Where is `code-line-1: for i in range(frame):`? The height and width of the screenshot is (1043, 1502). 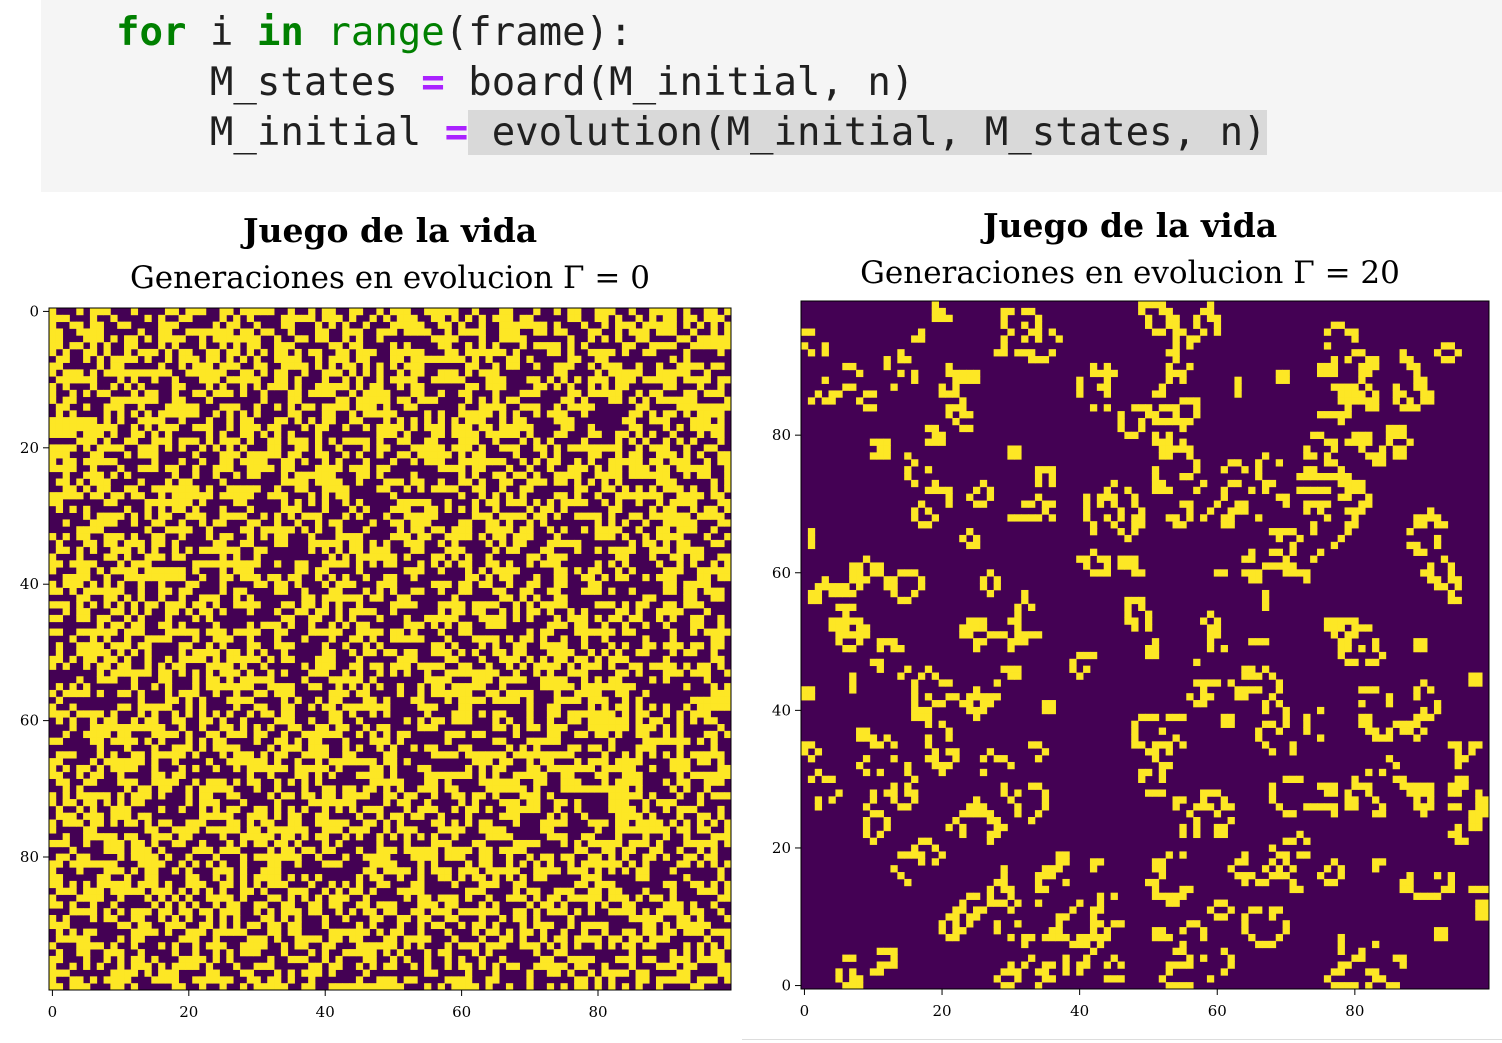 code-line-1: for i in range(frame): is located at coordinates (374, 33).